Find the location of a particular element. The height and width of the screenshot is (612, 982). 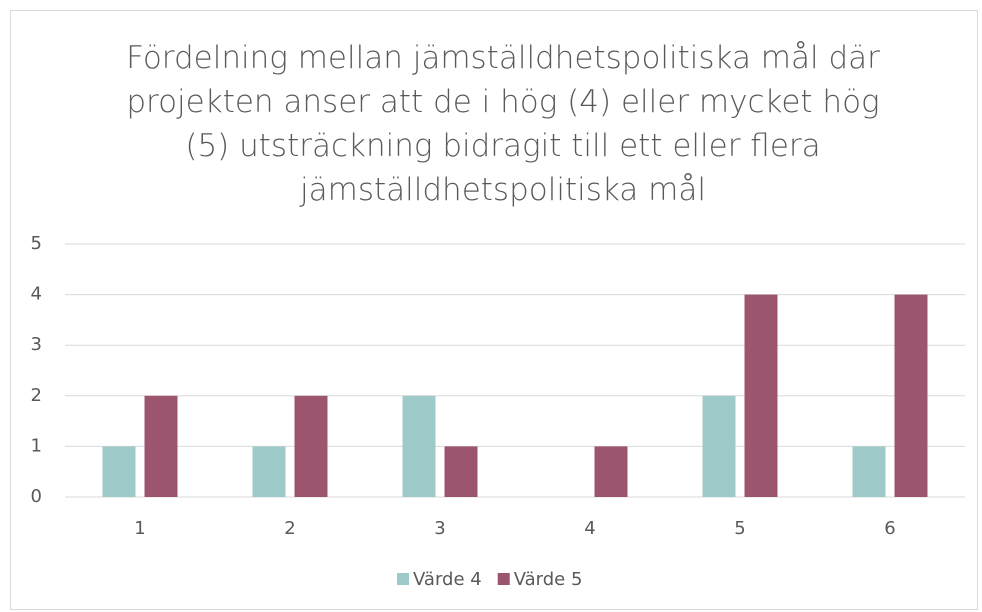

legend-label: Värde 5 is located at coordinates (548, 579).